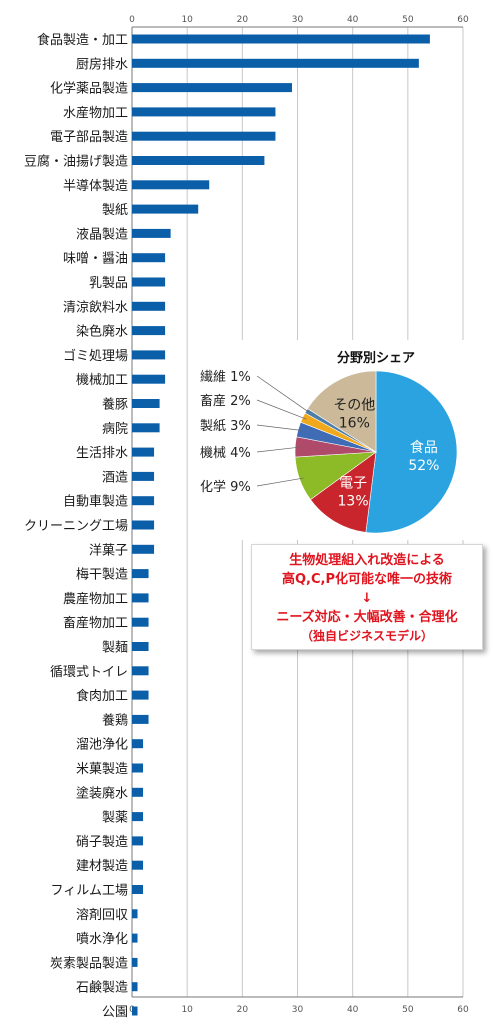 This screenshot has width=493, height=1025. Describe the element at coordinates (108, 283) in the screenshot. I see `category-label: 乳製品` at that location.